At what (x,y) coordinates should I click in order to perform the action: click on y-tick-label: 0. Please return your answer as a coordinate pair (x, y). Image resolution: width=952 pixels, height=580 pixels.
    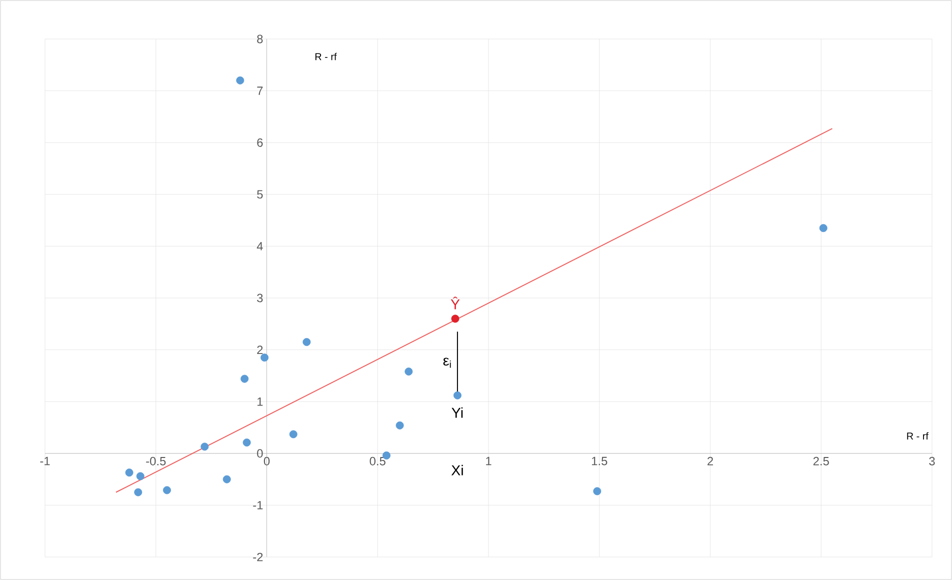
    Looking at the image, I should click on (260, 453).